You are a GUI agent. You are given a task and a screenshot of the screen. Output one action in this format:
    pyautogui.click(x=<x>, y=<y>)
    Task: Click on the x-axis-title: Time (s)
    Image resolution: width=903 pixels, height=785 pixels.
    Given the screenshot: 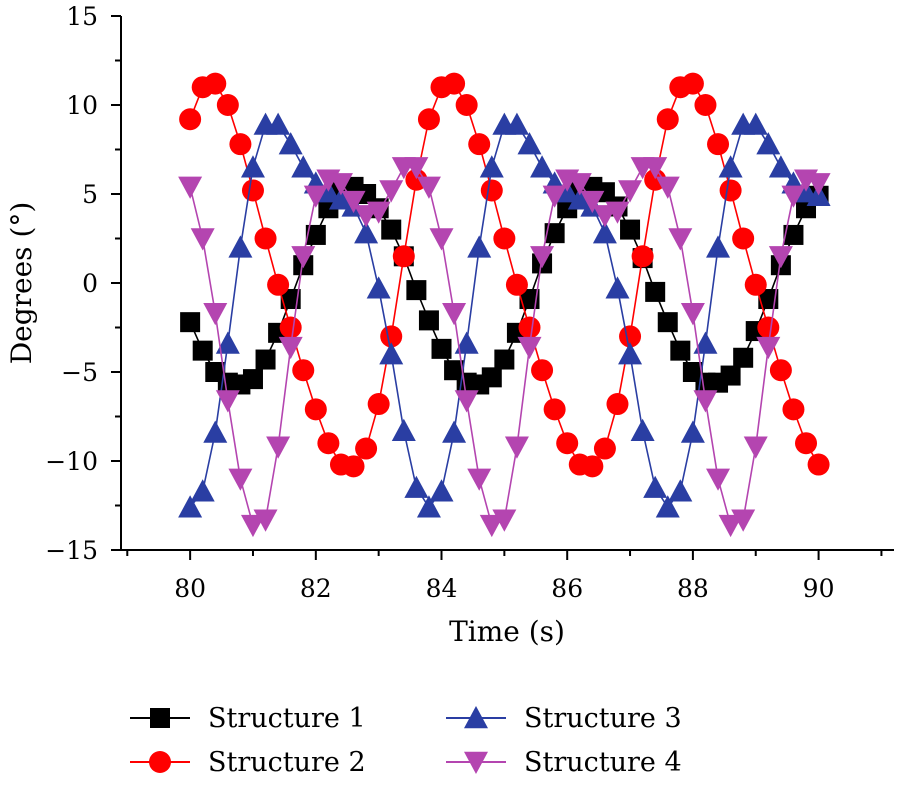 What is the action you would take?
    pyautogui.click(x=507, y=631)
    